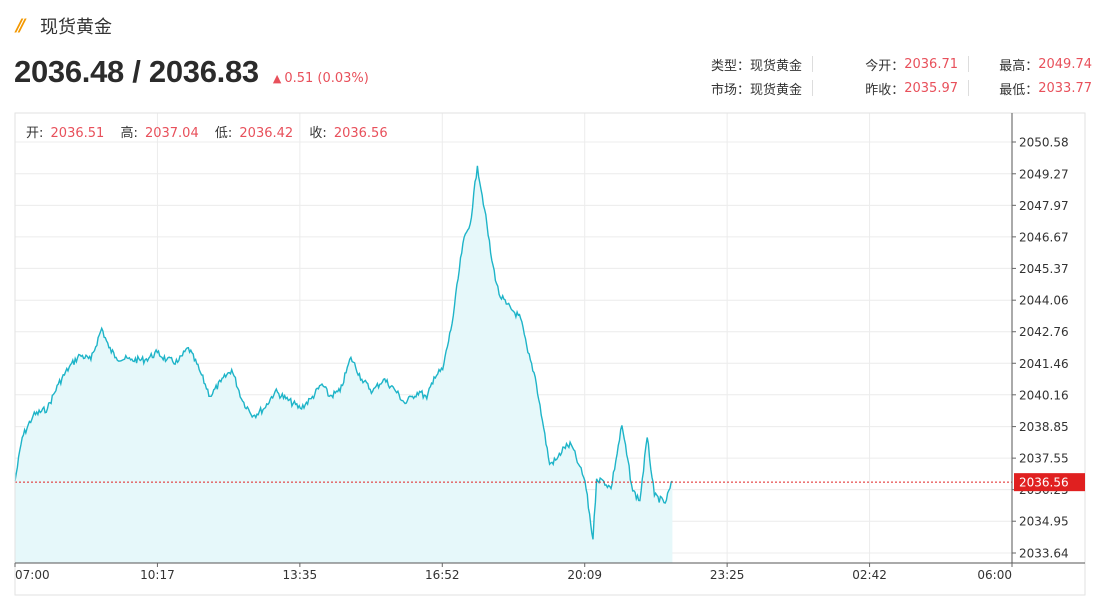 This screenshot has width=1096, height=609. What do you see at coordinates (1065, 64) in the screenshot?
I see `stat-high-value: 2049.74` at bounding box center [1065, 64].